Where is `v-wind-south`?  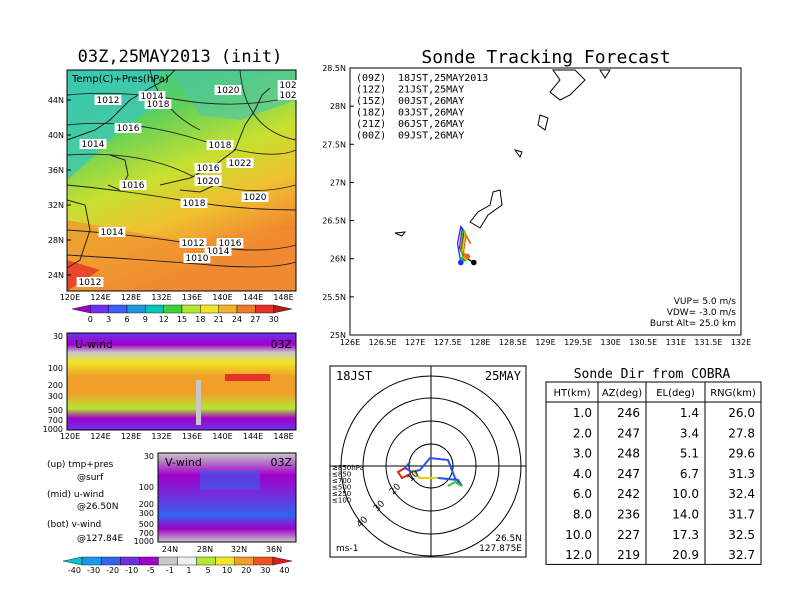
v-wind-south is located at coordinates (230, 480).